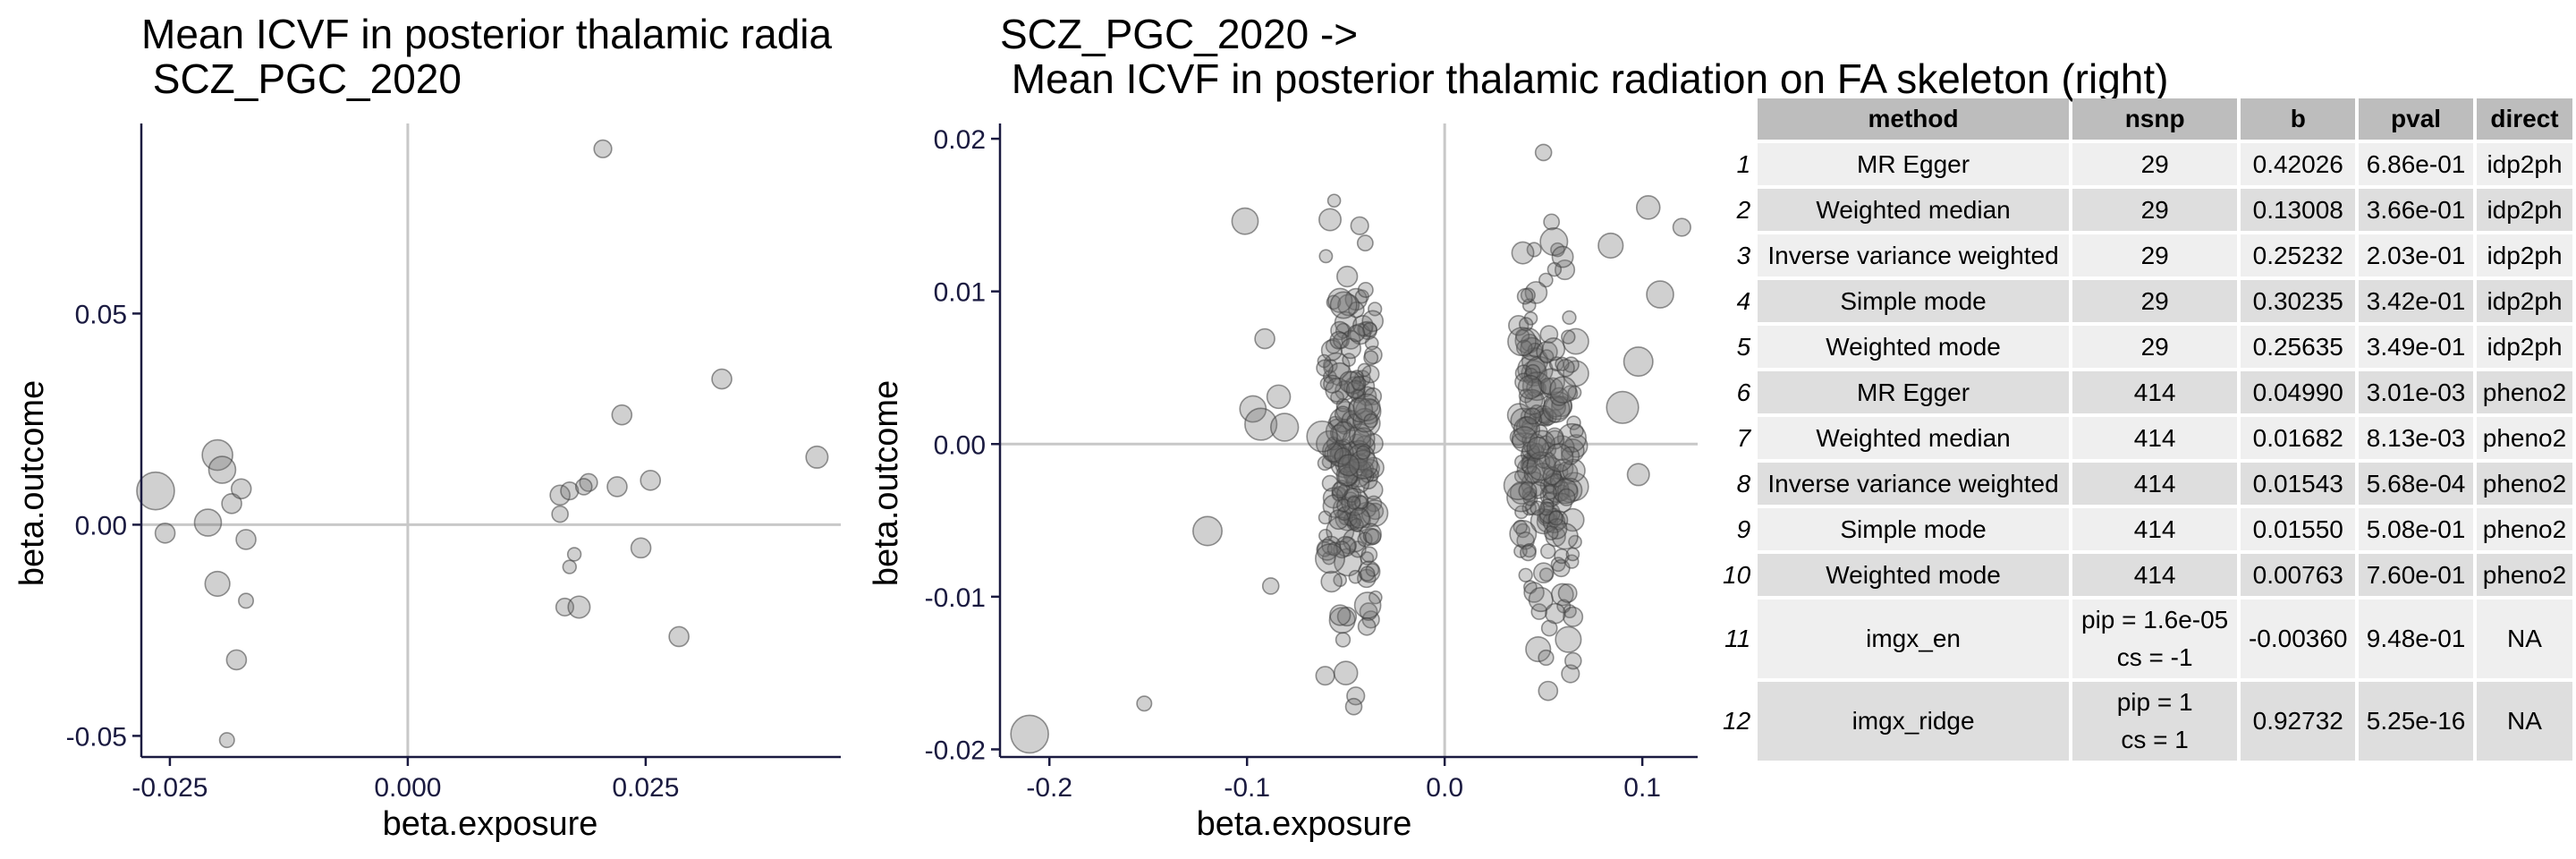 This screenshot has height=859, width=2576. Describe the element at coordinates (2298, 210) in the screenshot. I see `table-cell-b: 0.13008` at that location.